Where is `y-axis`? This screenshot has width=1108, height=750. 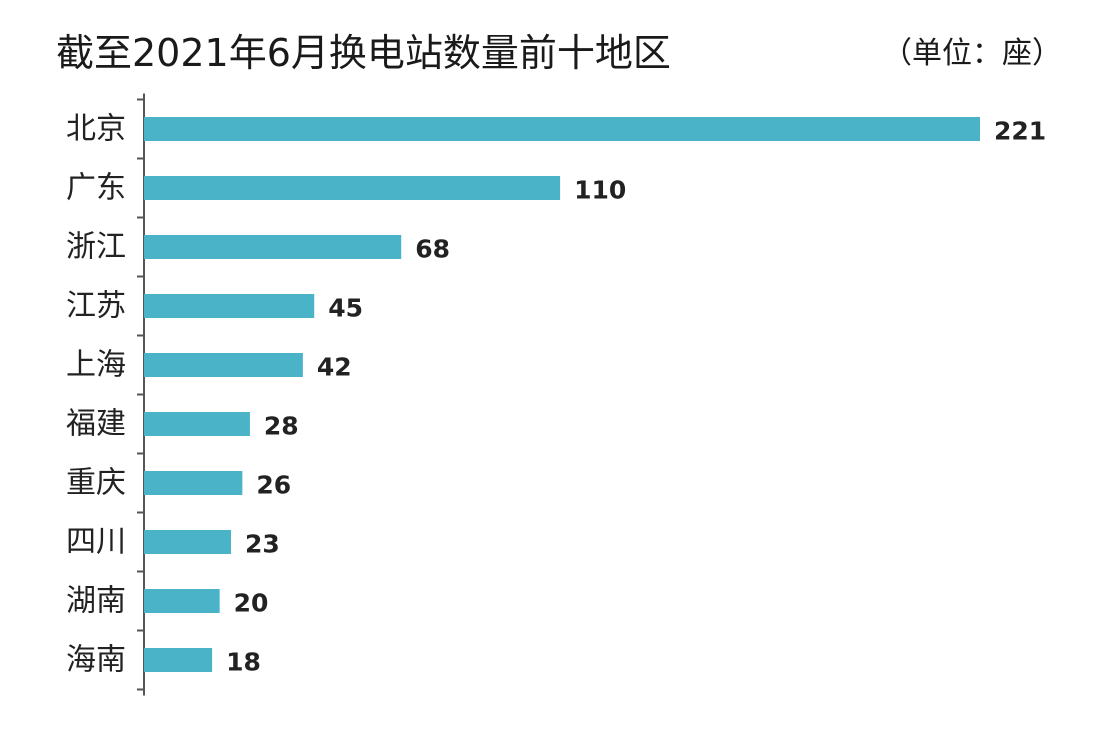 y-axis is located at coordinates (141, 394).